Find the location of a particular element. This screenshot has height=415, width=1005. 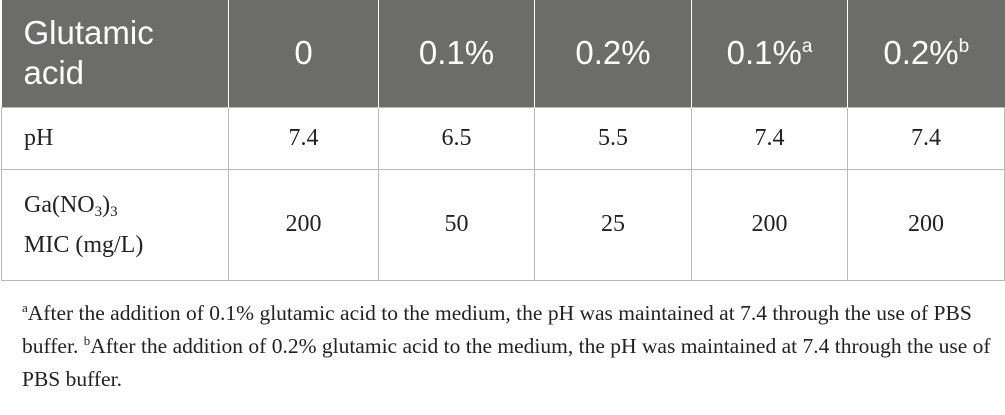

header-col-1: 0.1% is located at coordinates (456, 53).